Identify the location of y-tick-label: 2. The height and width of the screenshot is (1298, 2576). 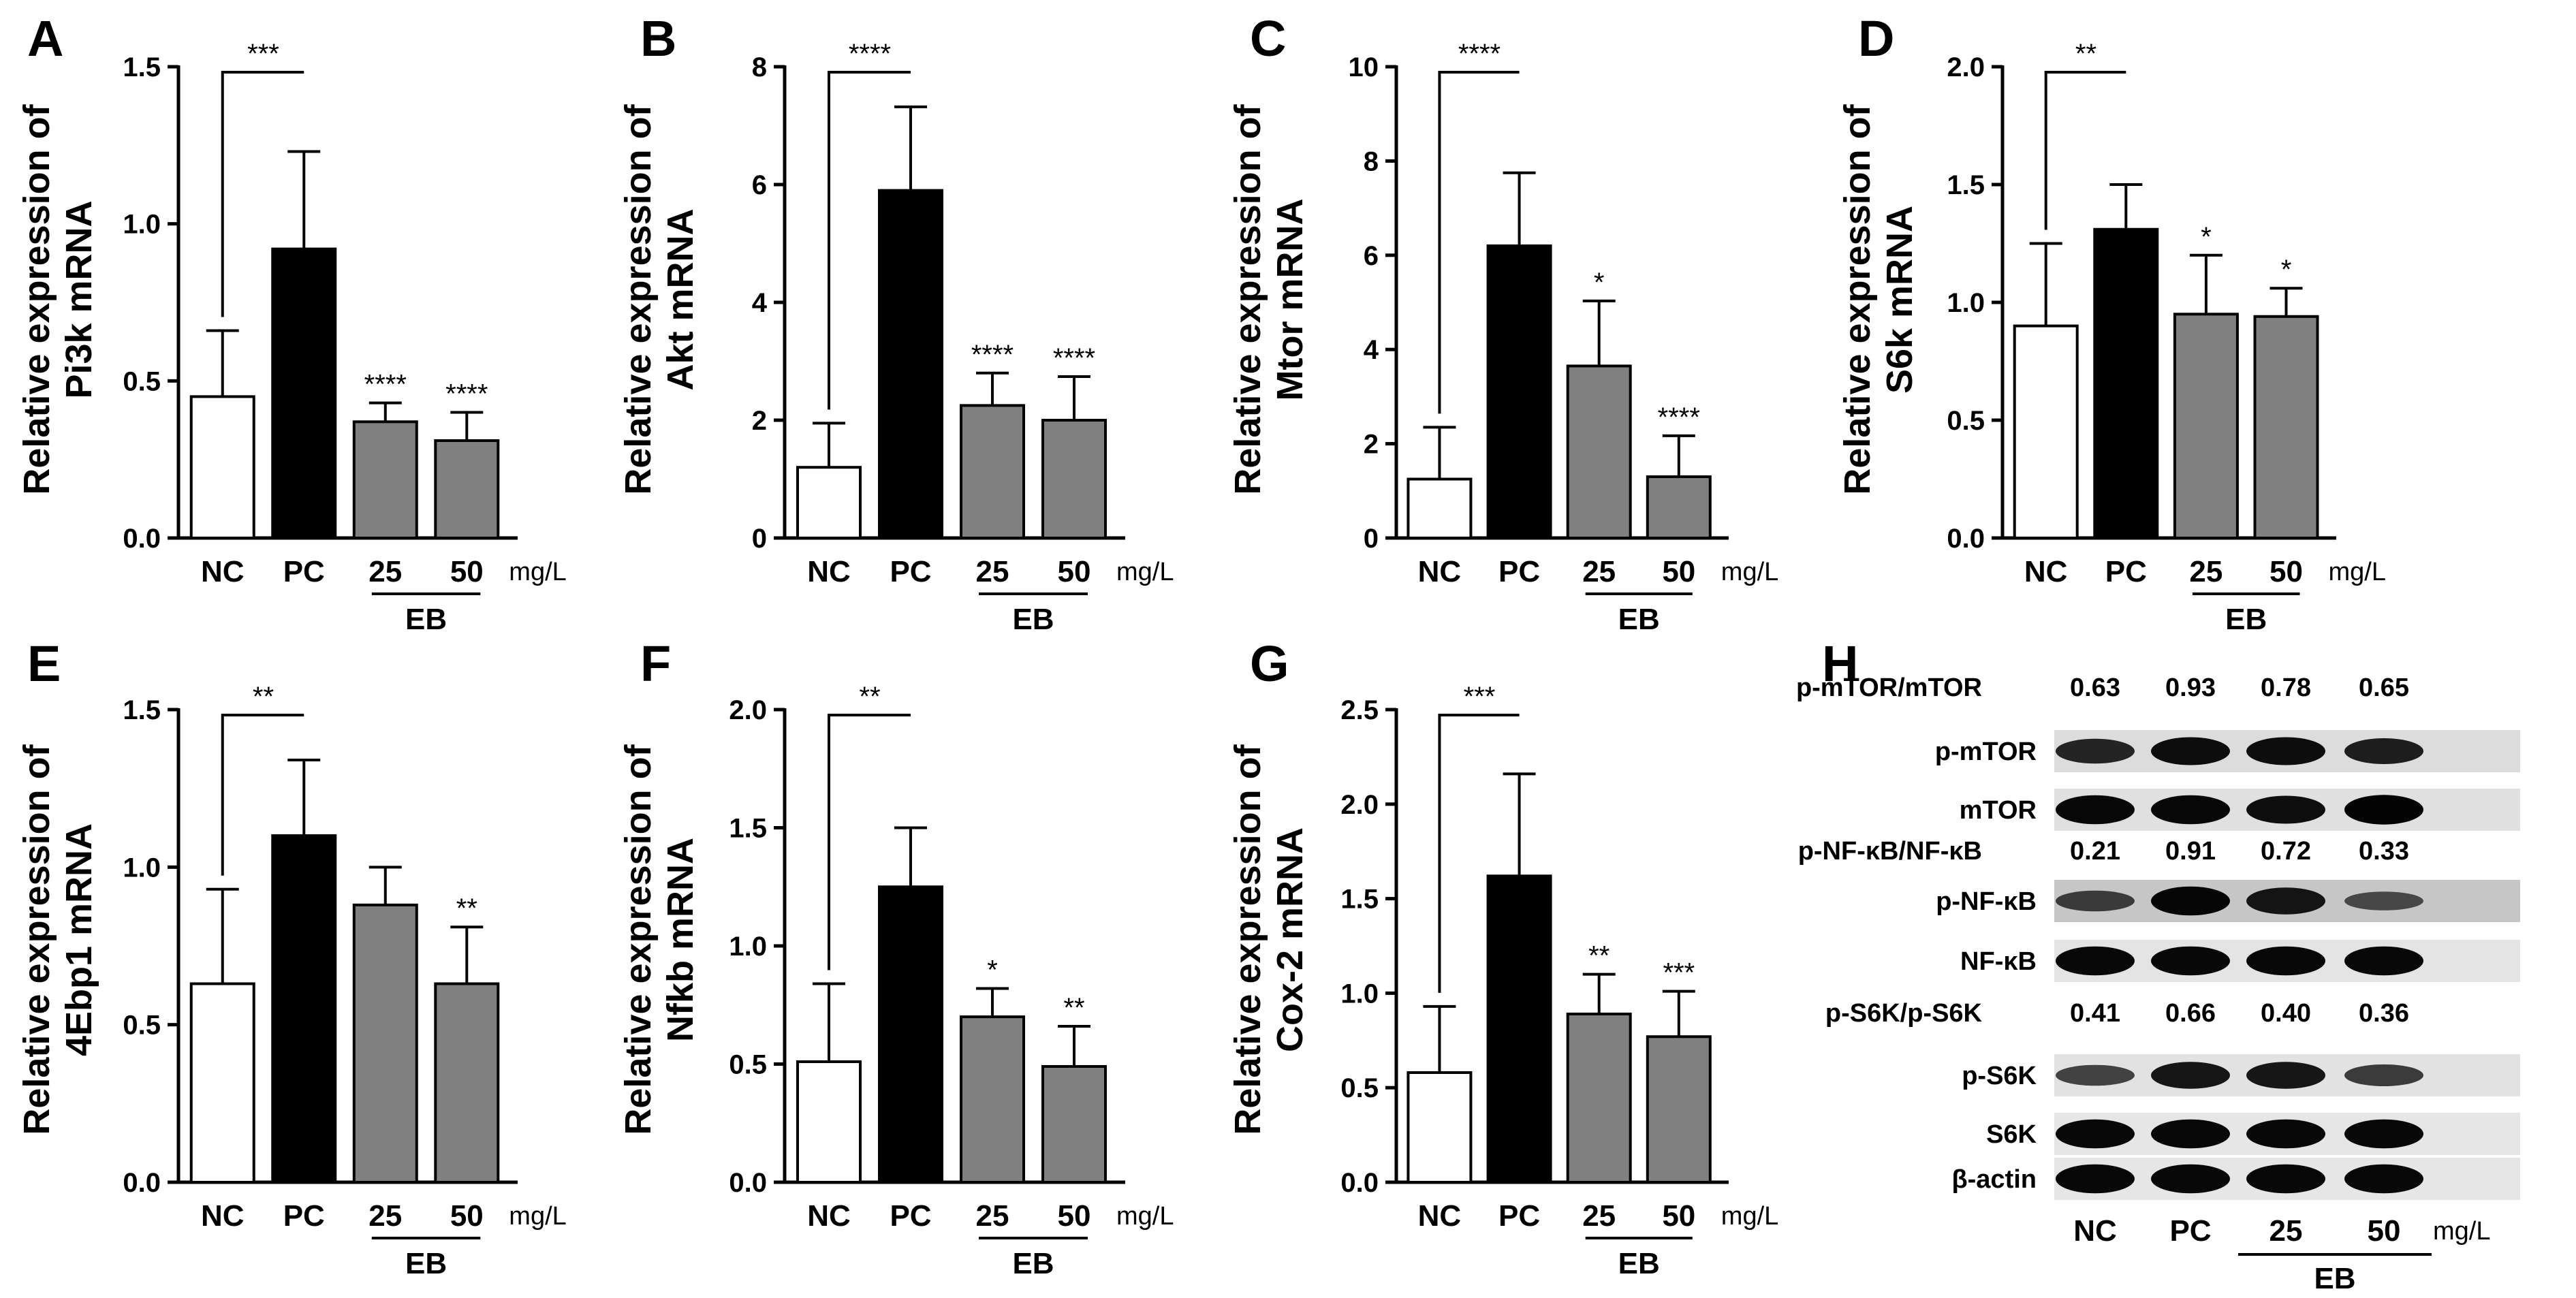
(759, 421).